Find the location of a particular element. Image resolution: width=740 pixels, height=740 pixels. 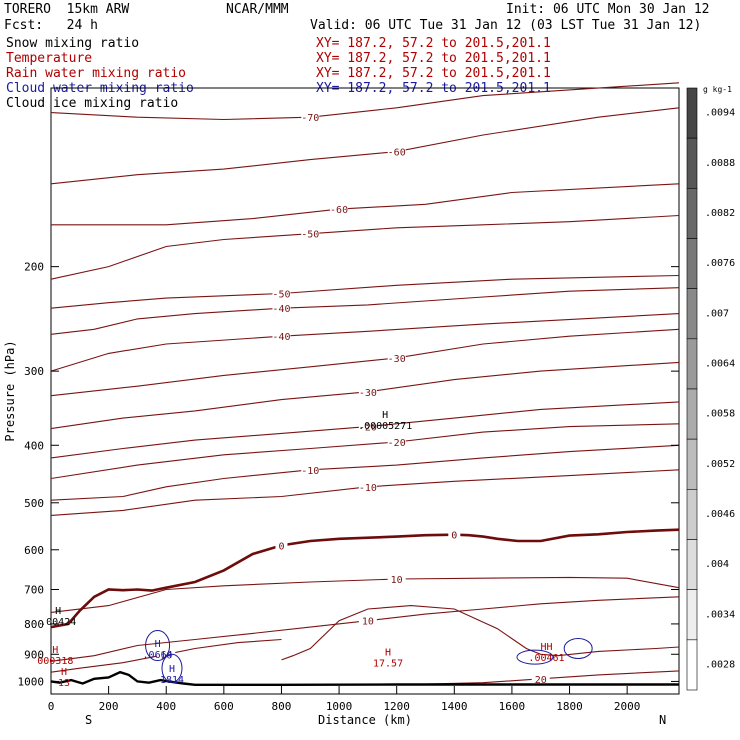

extremum-marker: HH is located at coordinates (546, 647).